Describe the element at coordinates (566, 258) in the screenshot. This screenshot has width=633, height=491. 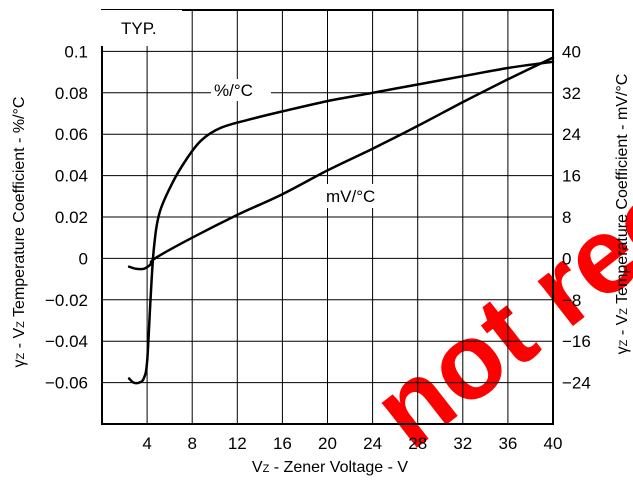
I see `y-tick-label-right: 0` at that location.